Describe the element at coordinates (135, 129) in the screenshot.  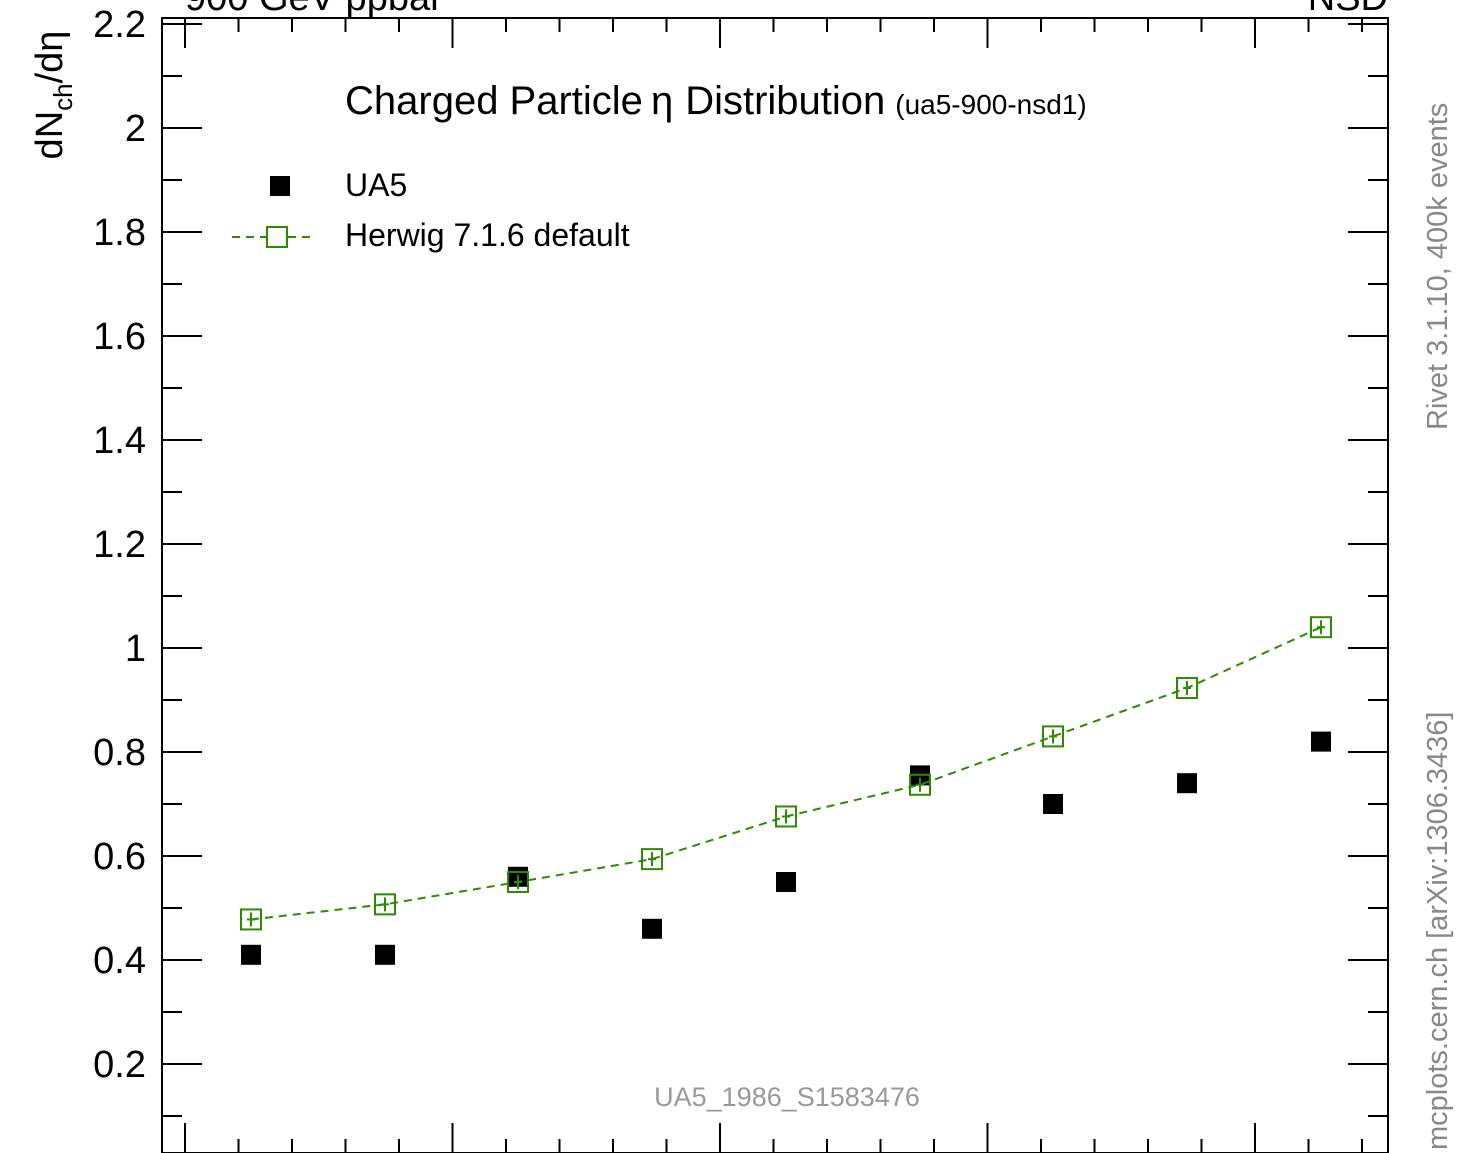
I see `y-tick-label: 2` at that location.